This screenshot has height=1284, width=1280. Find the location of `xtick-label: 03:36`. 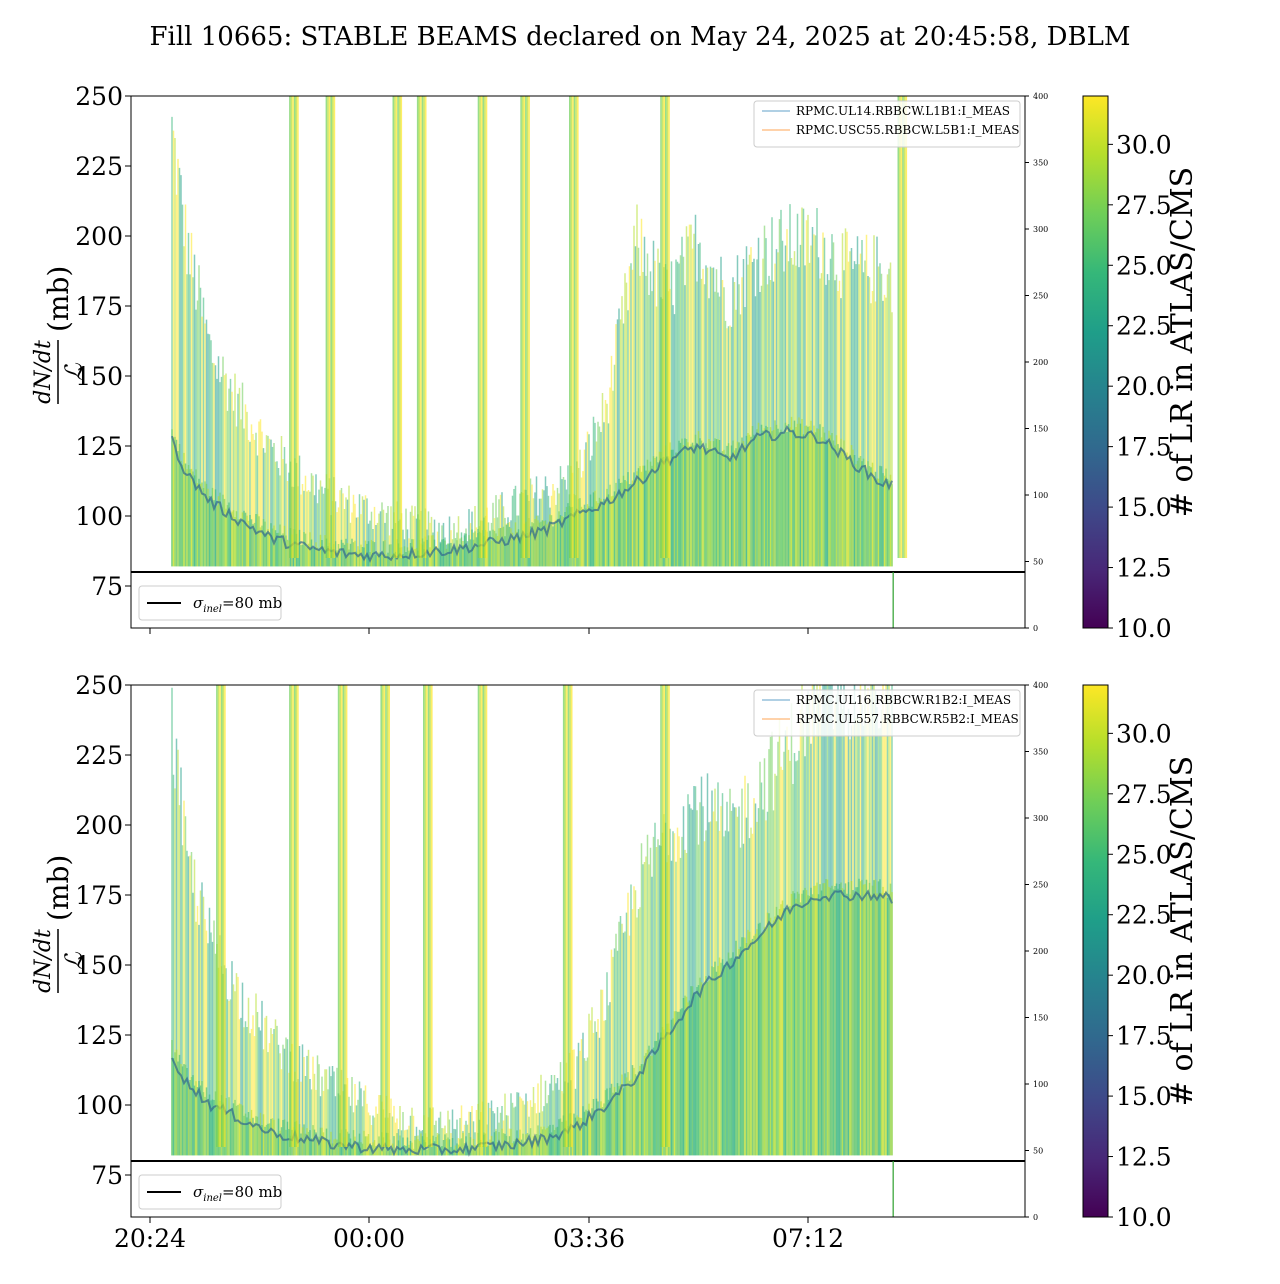

xtick-label: 03:36 is located at coordinates (589, 1238).